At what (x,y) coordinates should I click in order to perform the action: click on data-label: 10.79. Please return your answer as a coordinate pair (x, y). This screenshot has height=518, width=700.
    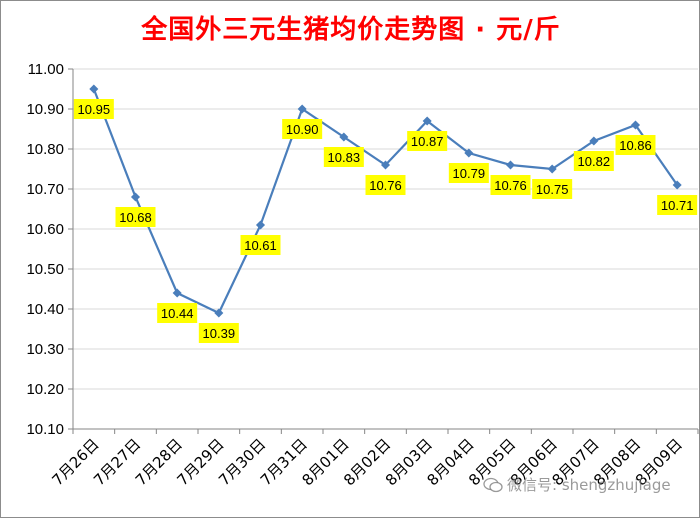
    Looking at the image, I should click on (469, 173).